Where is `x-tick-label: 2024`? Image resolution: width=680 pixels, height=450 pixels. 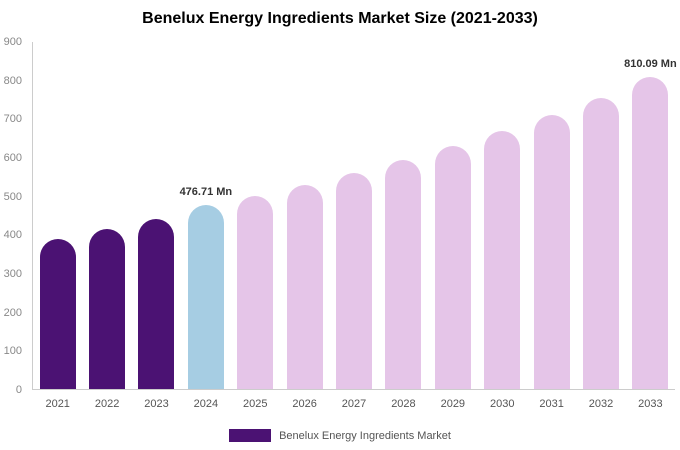 x-tick-label: 2024 is located at coordinates (206, 404).